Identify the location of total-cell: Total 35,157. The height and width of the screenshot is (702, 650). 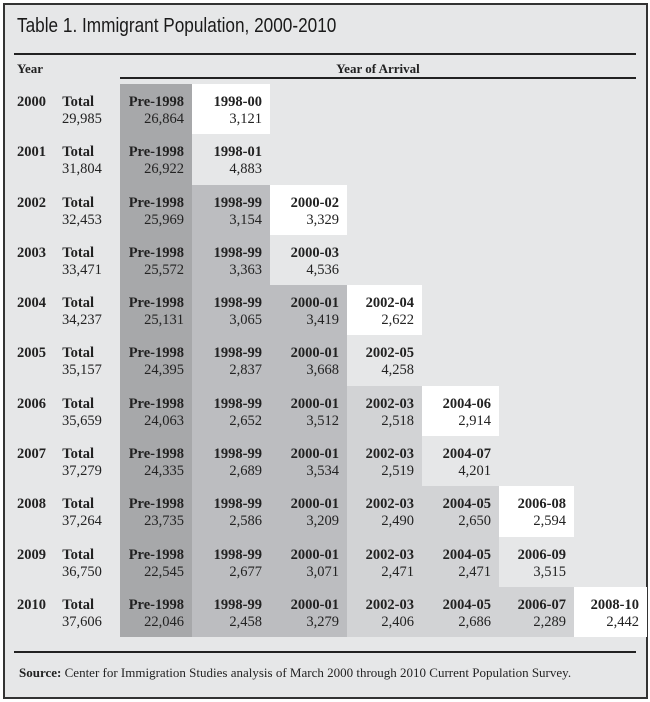
(82, 360).